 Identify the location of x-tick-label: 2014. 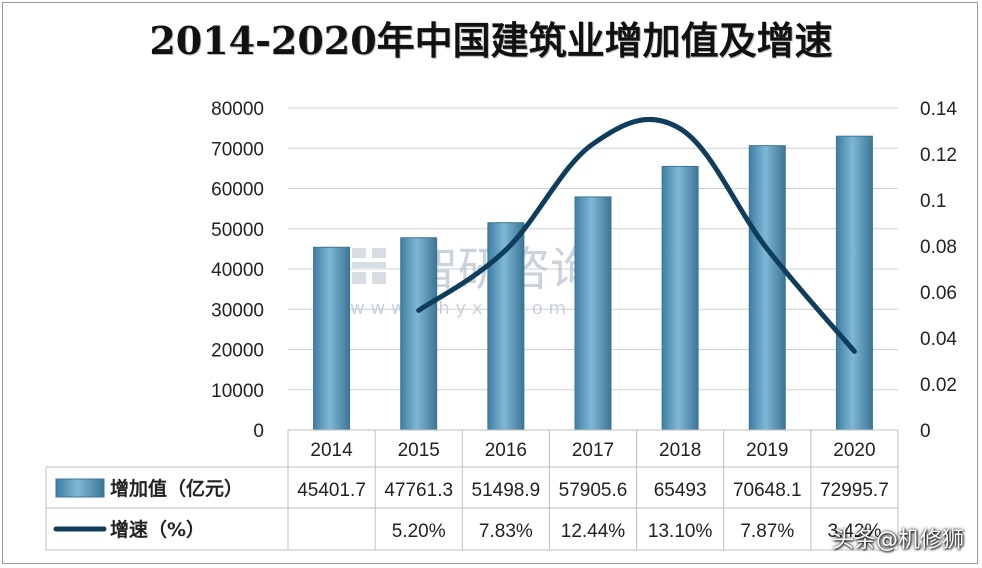
(331, 450).